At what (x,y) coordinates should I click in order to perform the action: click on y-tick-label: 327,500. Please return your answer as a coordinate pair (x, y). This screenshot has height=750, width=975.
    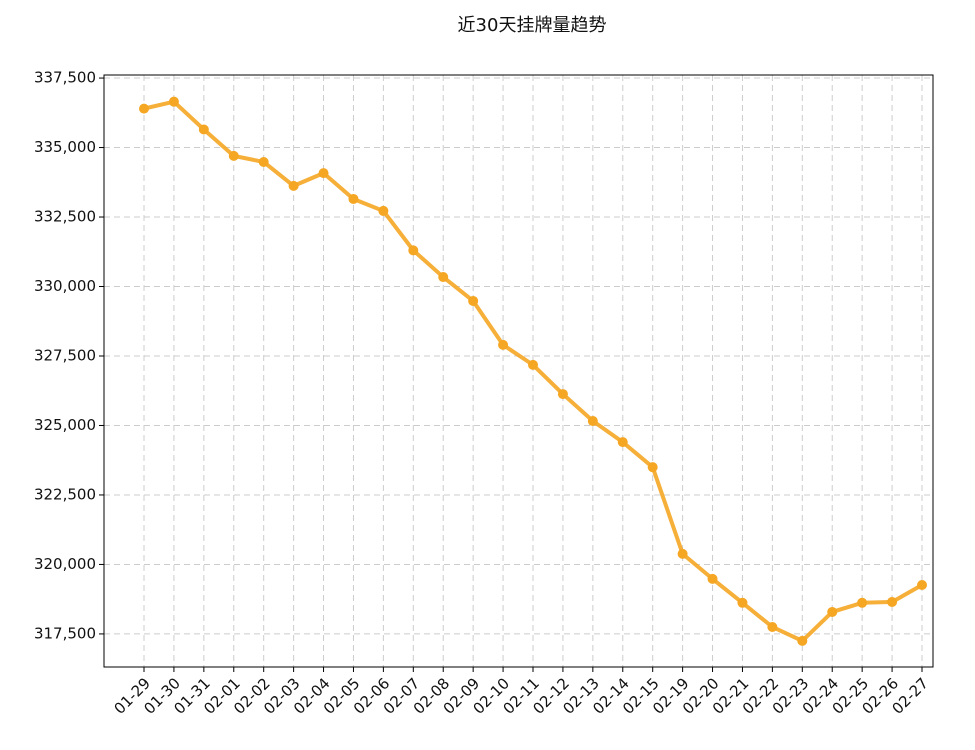
    Looking at the image, I should click on (65, 355).